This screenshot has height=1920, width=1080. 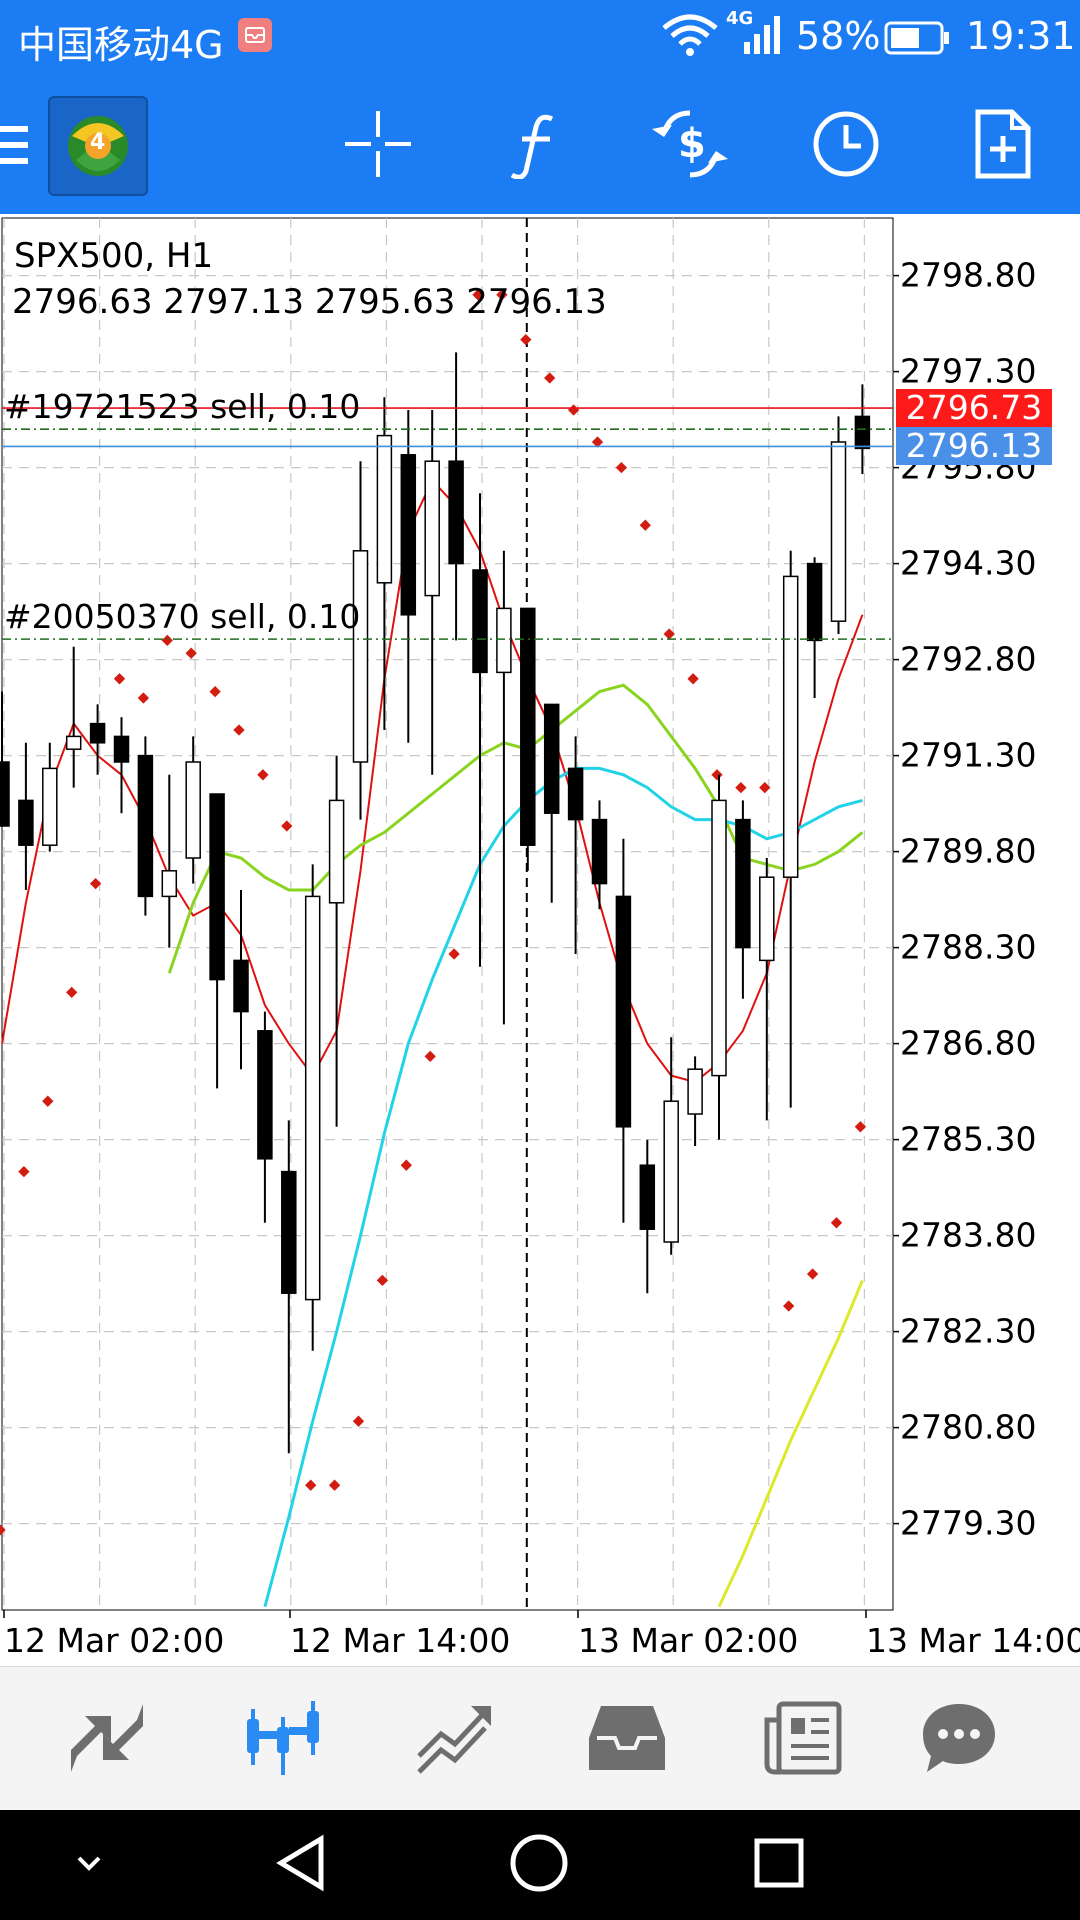 I want to click on change-symbol-icon: $, so click(x=690, y=146).